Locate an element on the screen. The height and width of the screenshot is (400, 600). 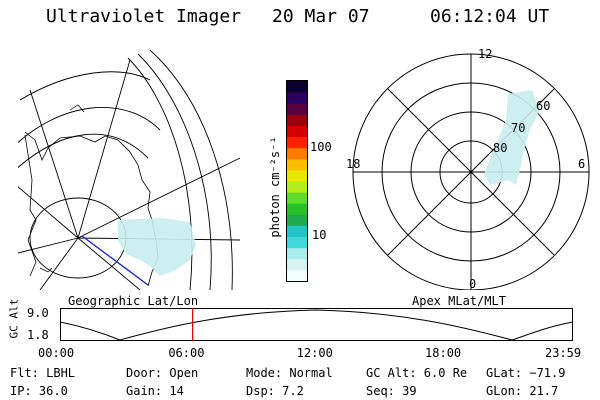
orbit-tick-label: 12:00 is located at coordinates (314, 353).